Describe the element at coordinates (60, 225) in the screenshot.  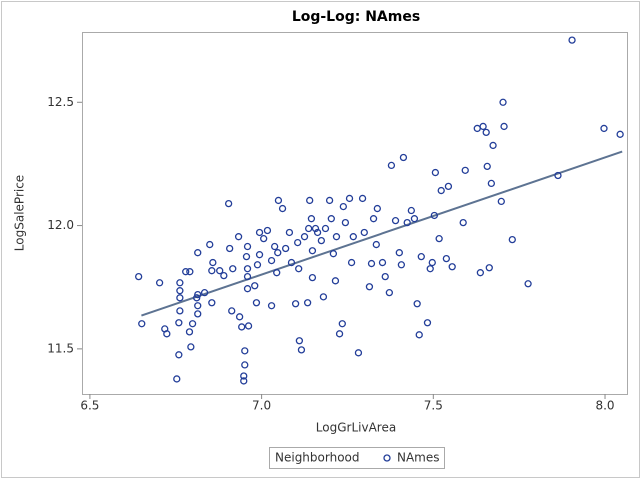
I see `y-tick-label: 12.0` at that location.